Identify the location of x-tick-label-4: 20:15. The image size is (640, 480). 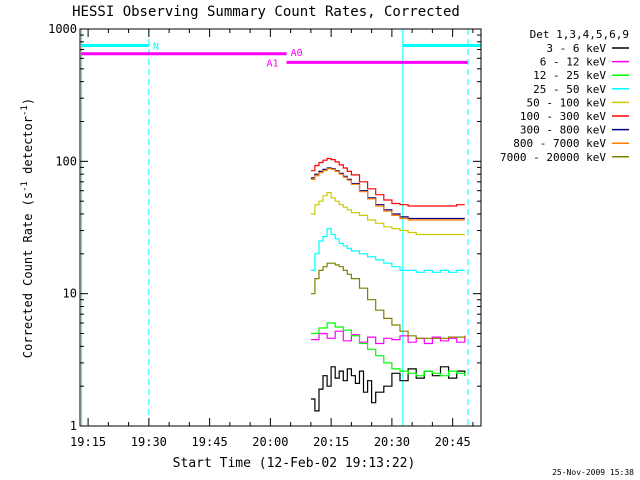
(331, 442).